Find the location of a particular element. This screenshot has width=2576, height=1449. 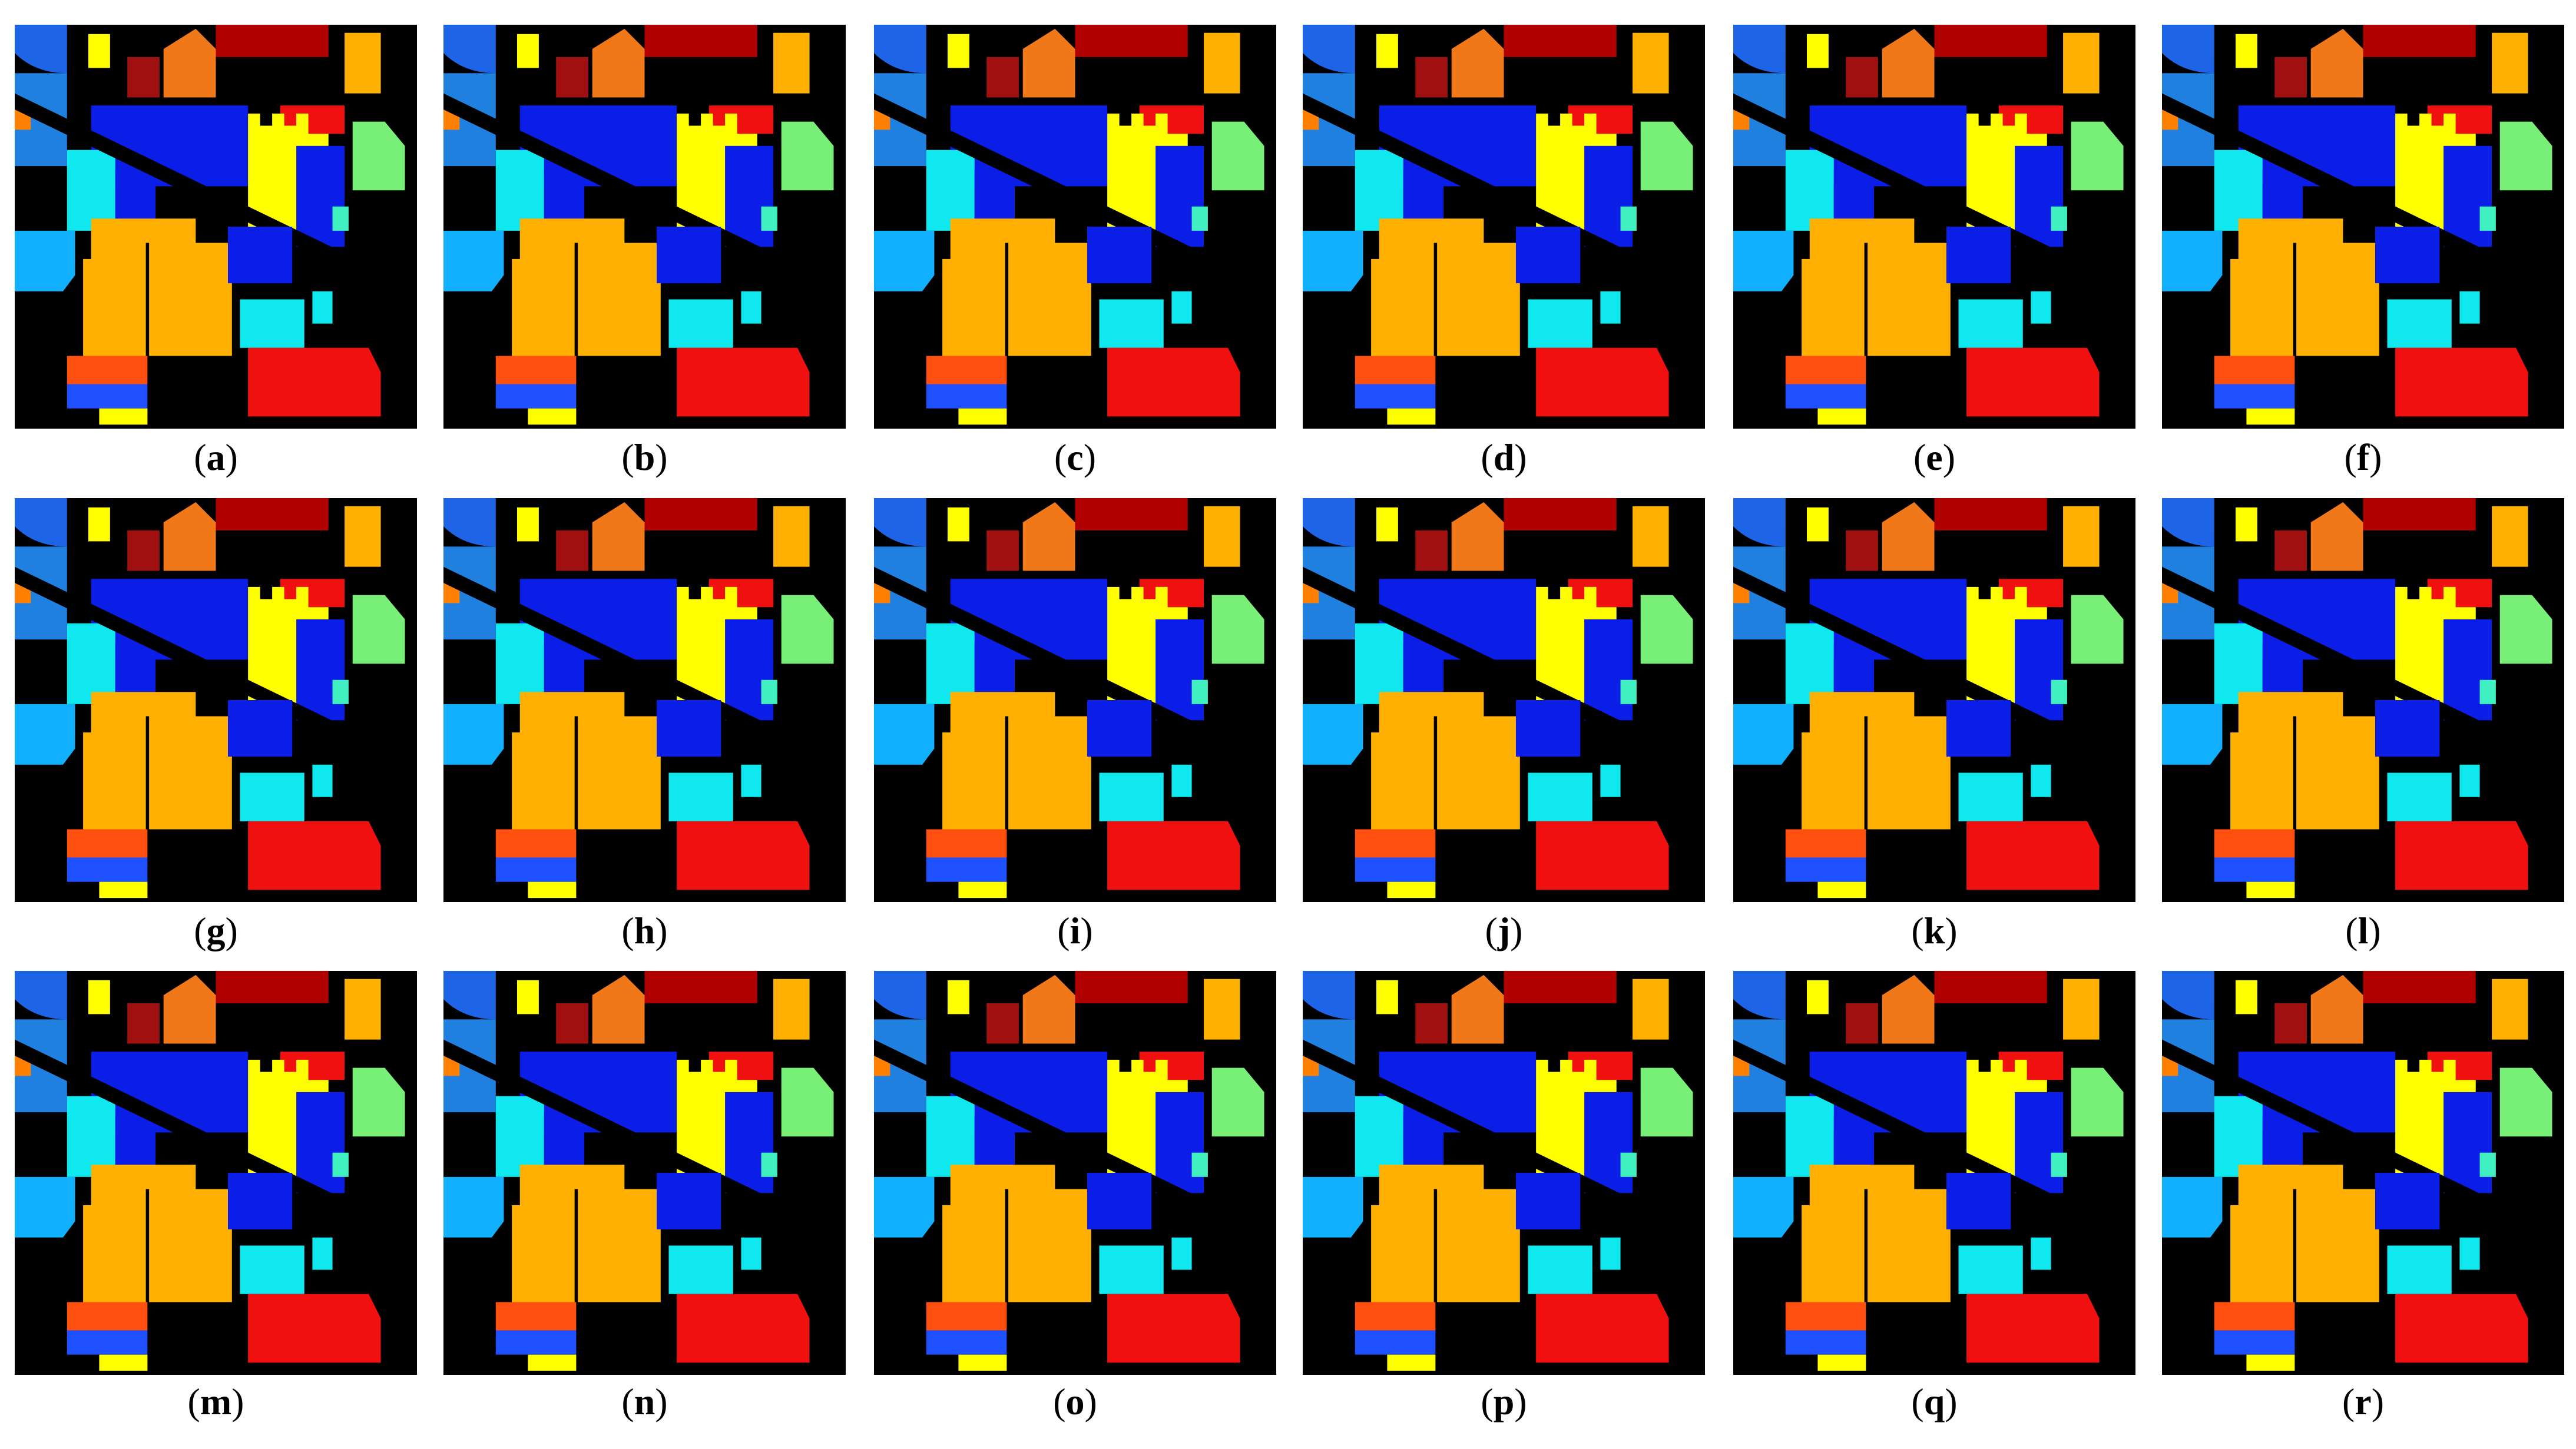

panel-label: (o) is located at coordinates (1075, 1402).